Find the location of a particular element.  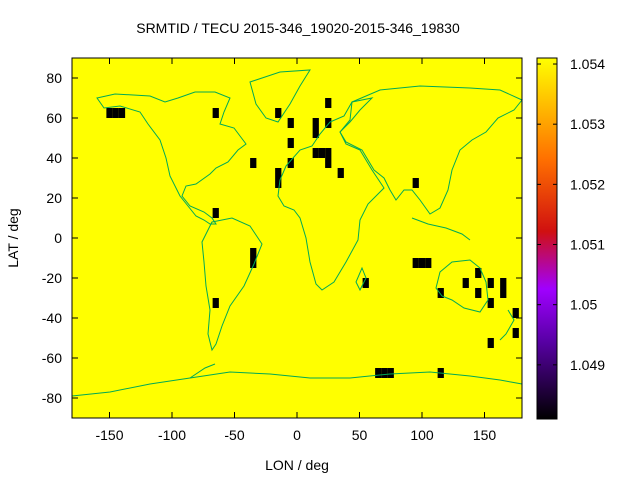

coastline-south-america is located at coordinates (232, 284).